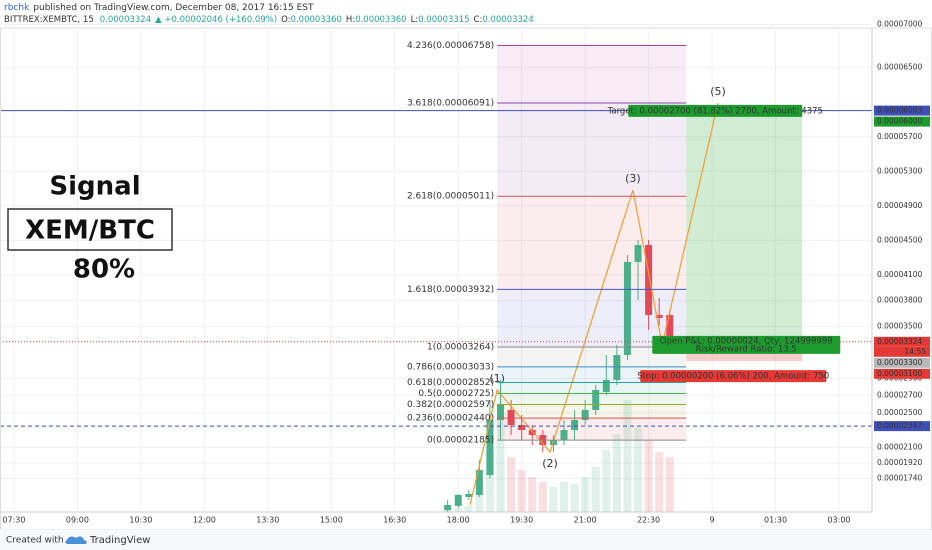 The image size is (932, 550). What do you see at coordinates (140, 520) in the screenshot?
I see `x-tick-label: 10:30` at bounding box center [140, 520].